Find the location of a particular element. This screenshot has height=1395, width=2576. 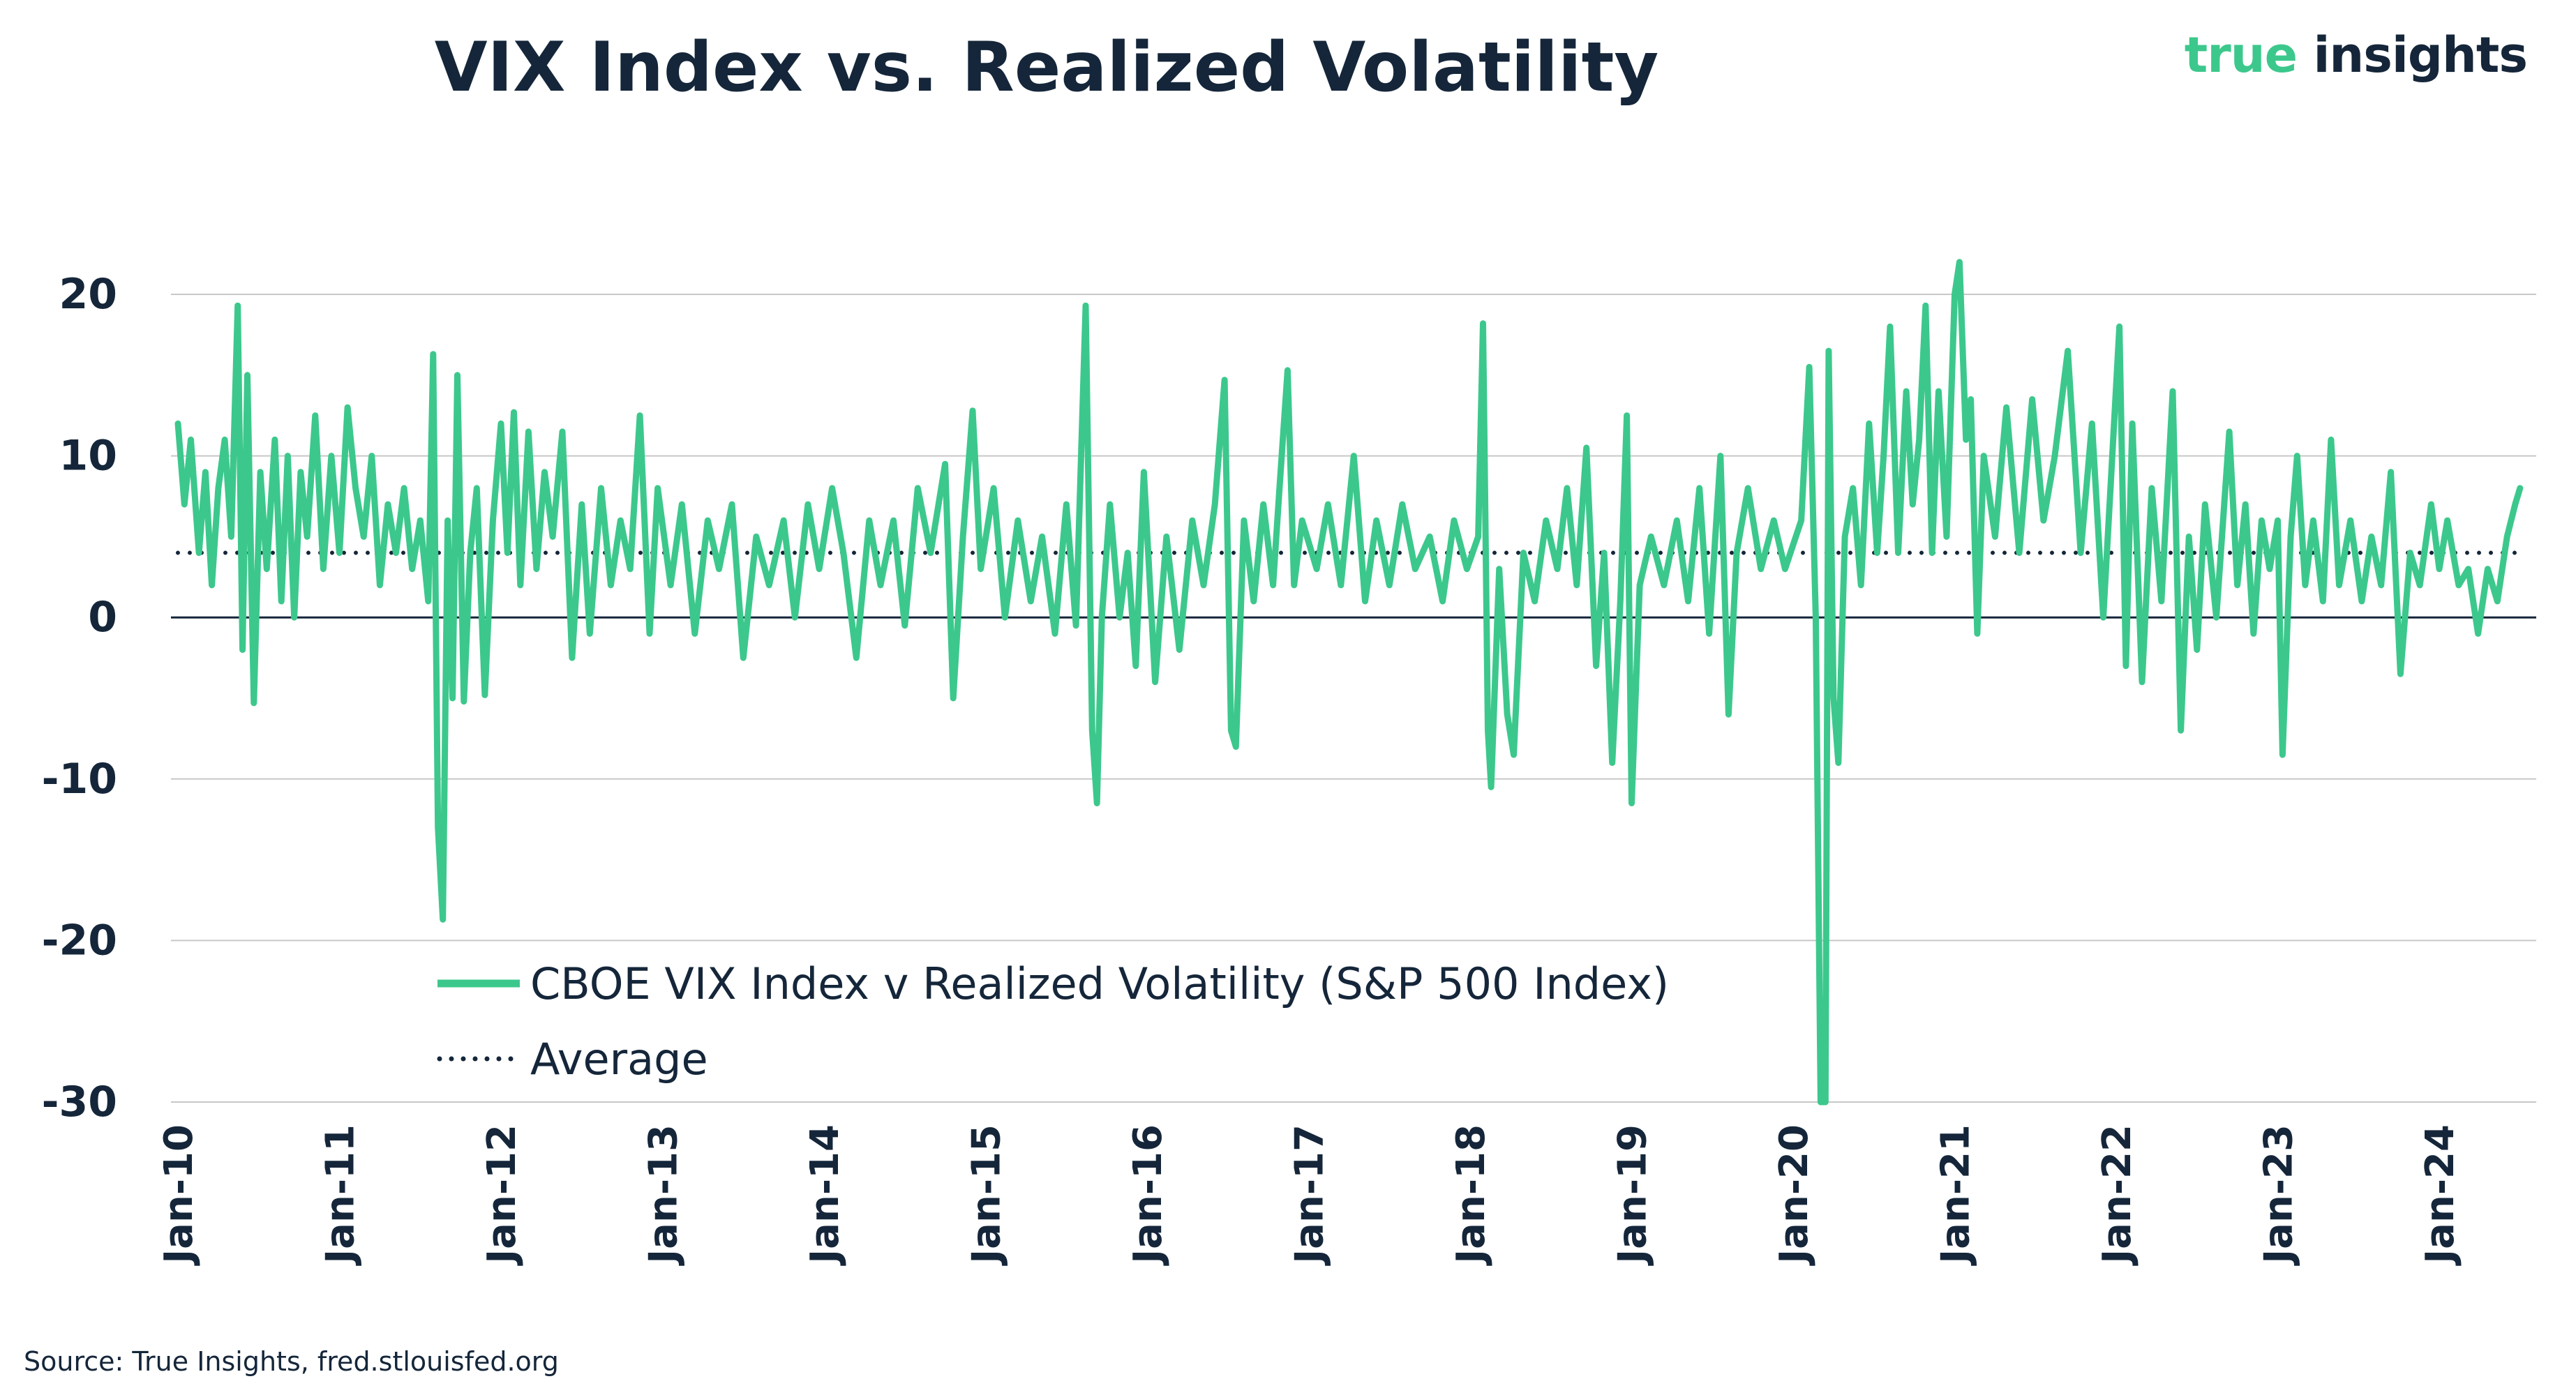

y-tick-label: 10 is located at coordinates (88, 456).